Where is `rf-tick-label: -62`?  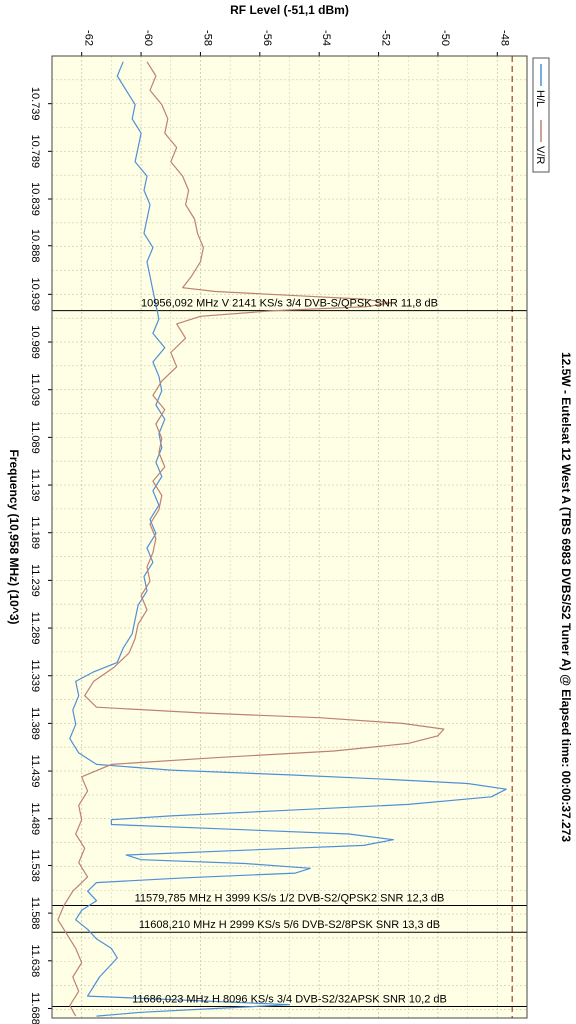
rf-tick-label: -62 is located at coordinates (89, 38).